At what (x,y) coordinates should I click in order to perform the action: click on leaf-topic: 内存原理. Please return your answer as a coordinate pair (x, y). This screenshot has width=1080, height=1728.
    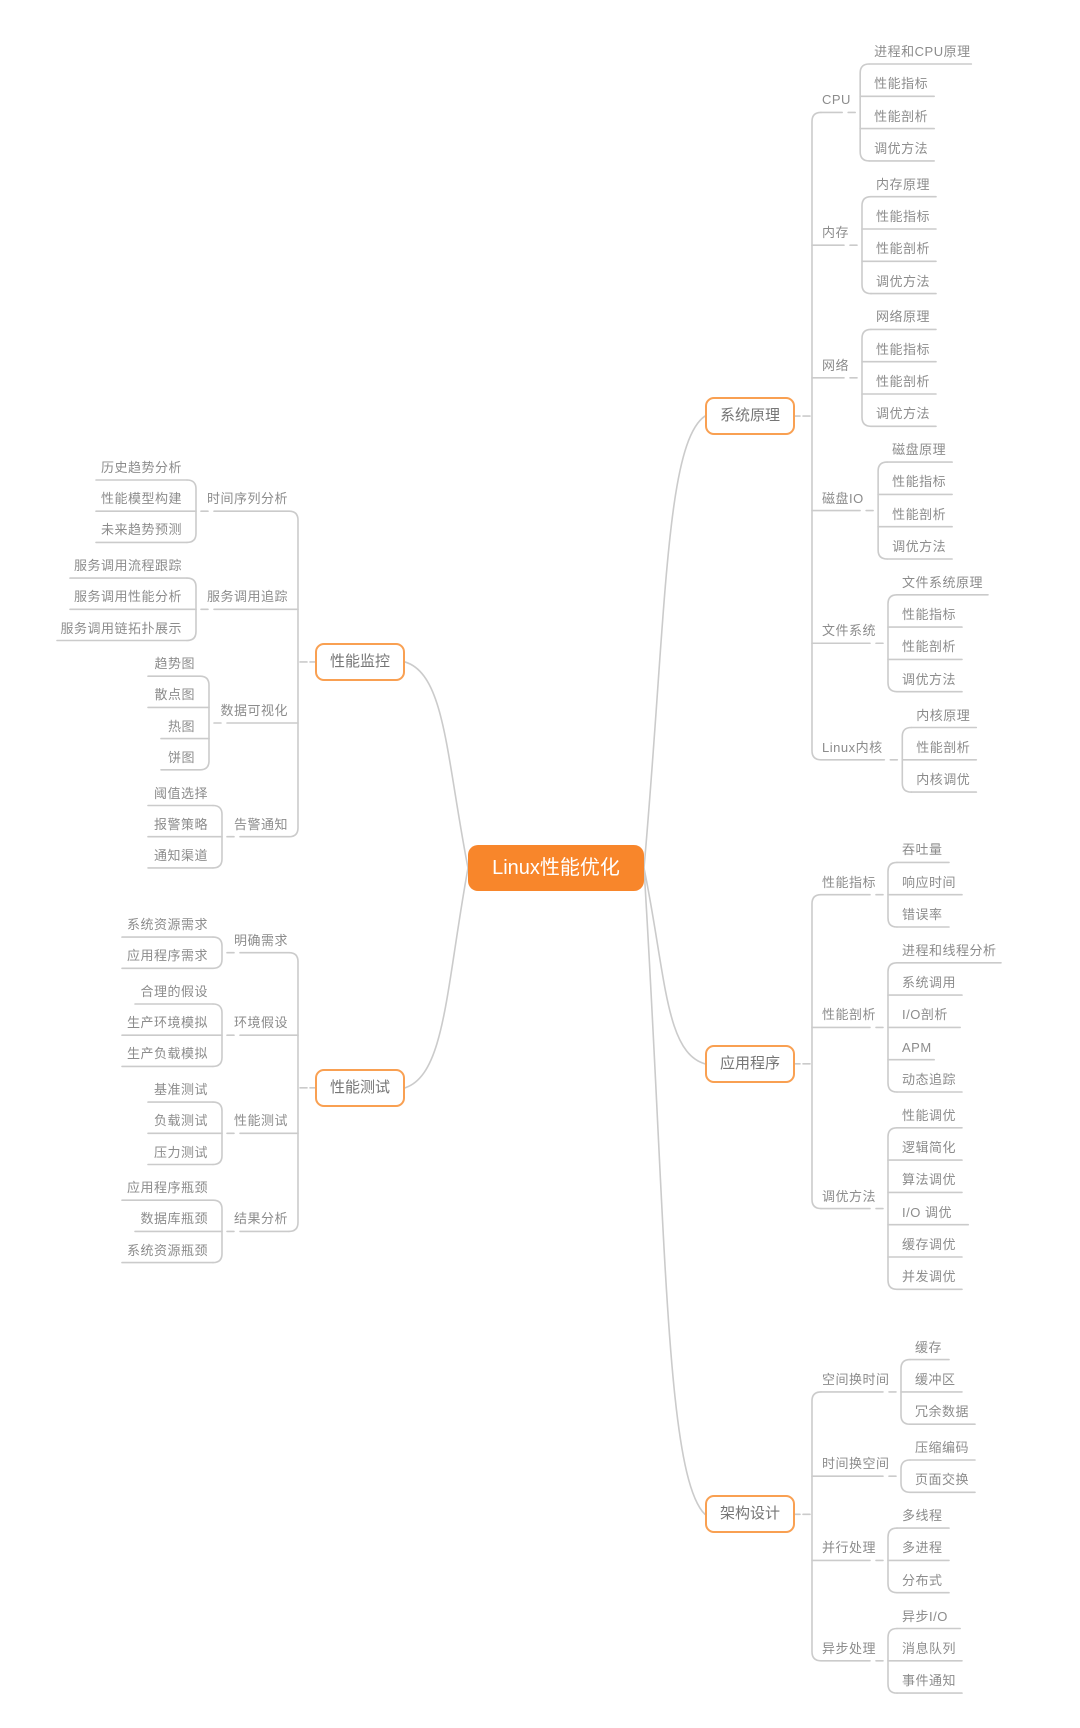
    Looking at the image, I should click on (903, 184).